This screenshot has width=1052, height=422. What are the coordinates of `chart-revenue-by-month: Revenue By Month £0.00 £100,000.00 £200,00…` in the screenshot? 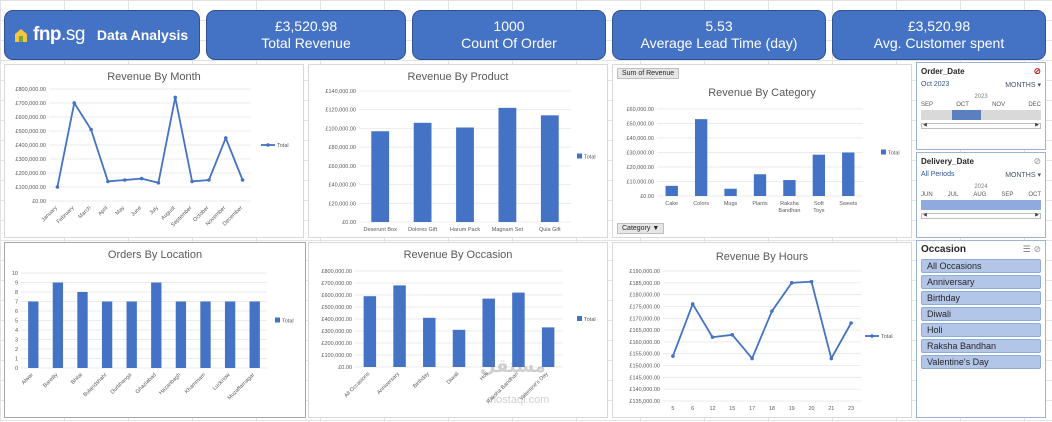 It's located at (154, 151).